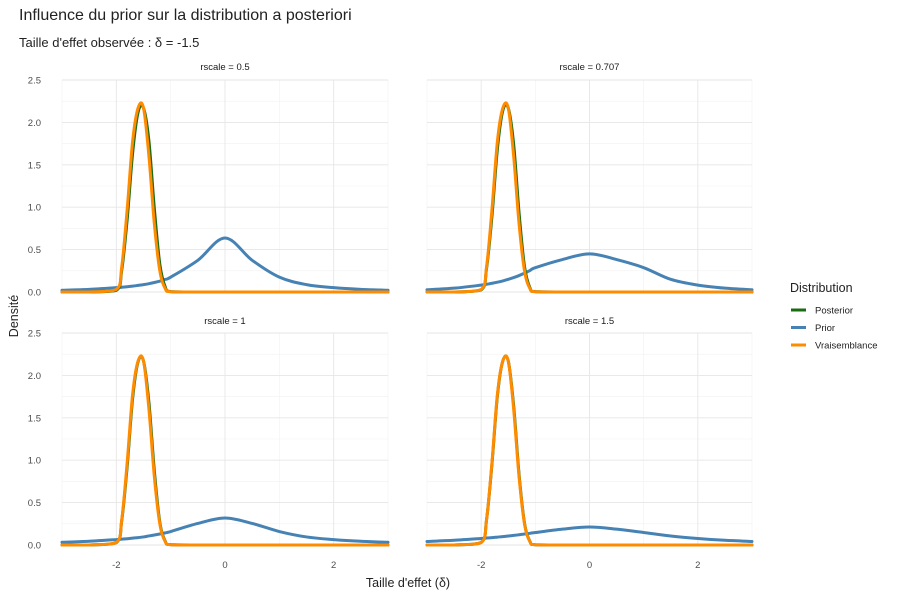 This screenshot has height=600, width=900. What do you see at coordinates (825, 328) in the screenshot?
I see `legend-label: Prior` at bounding box center [825, 328].